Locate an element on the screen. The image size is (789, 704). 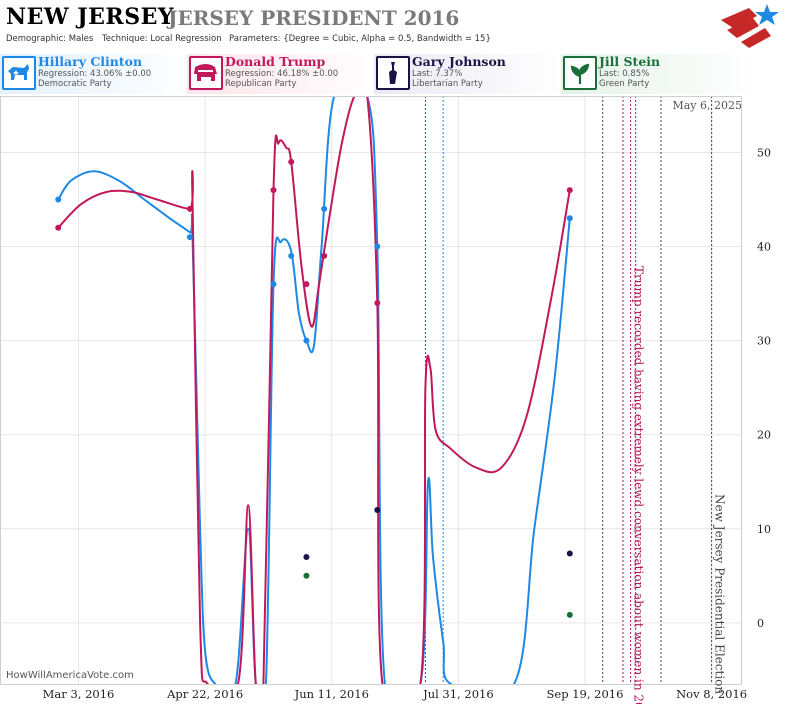
site-logo-icon is located at coordinates (750, 26).